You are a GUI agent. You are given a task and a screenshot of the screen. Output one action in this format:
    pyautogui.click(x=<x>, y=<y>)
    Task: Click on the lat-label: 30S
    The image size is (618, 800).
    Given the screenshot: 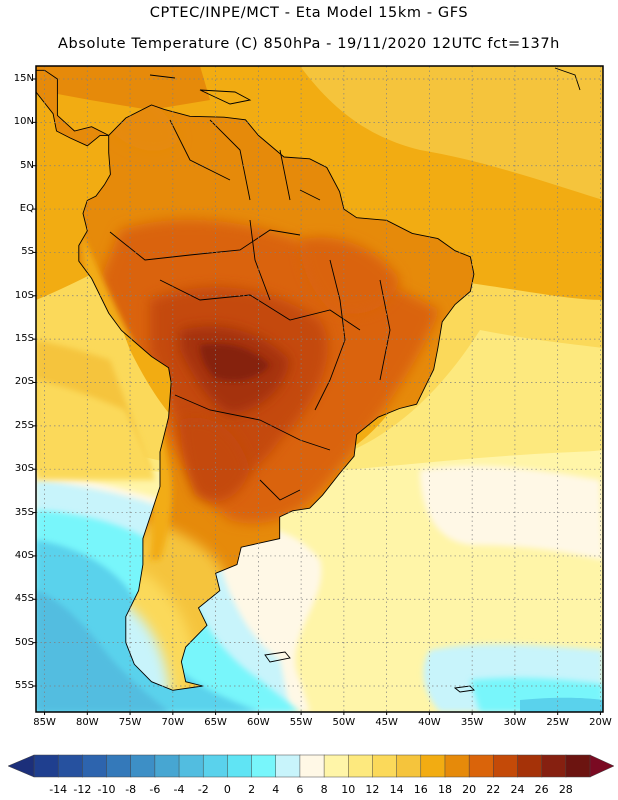 What is the action you would take?
    pyautogui.click(x=24, y=469)
    